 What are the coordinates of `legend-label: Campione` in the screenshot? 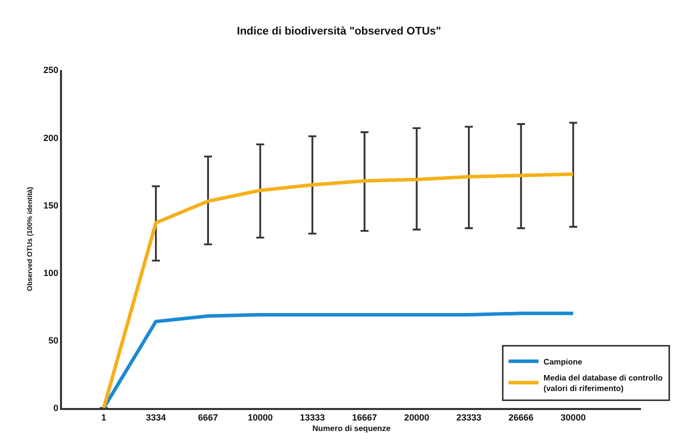 It's located at (563, 361).